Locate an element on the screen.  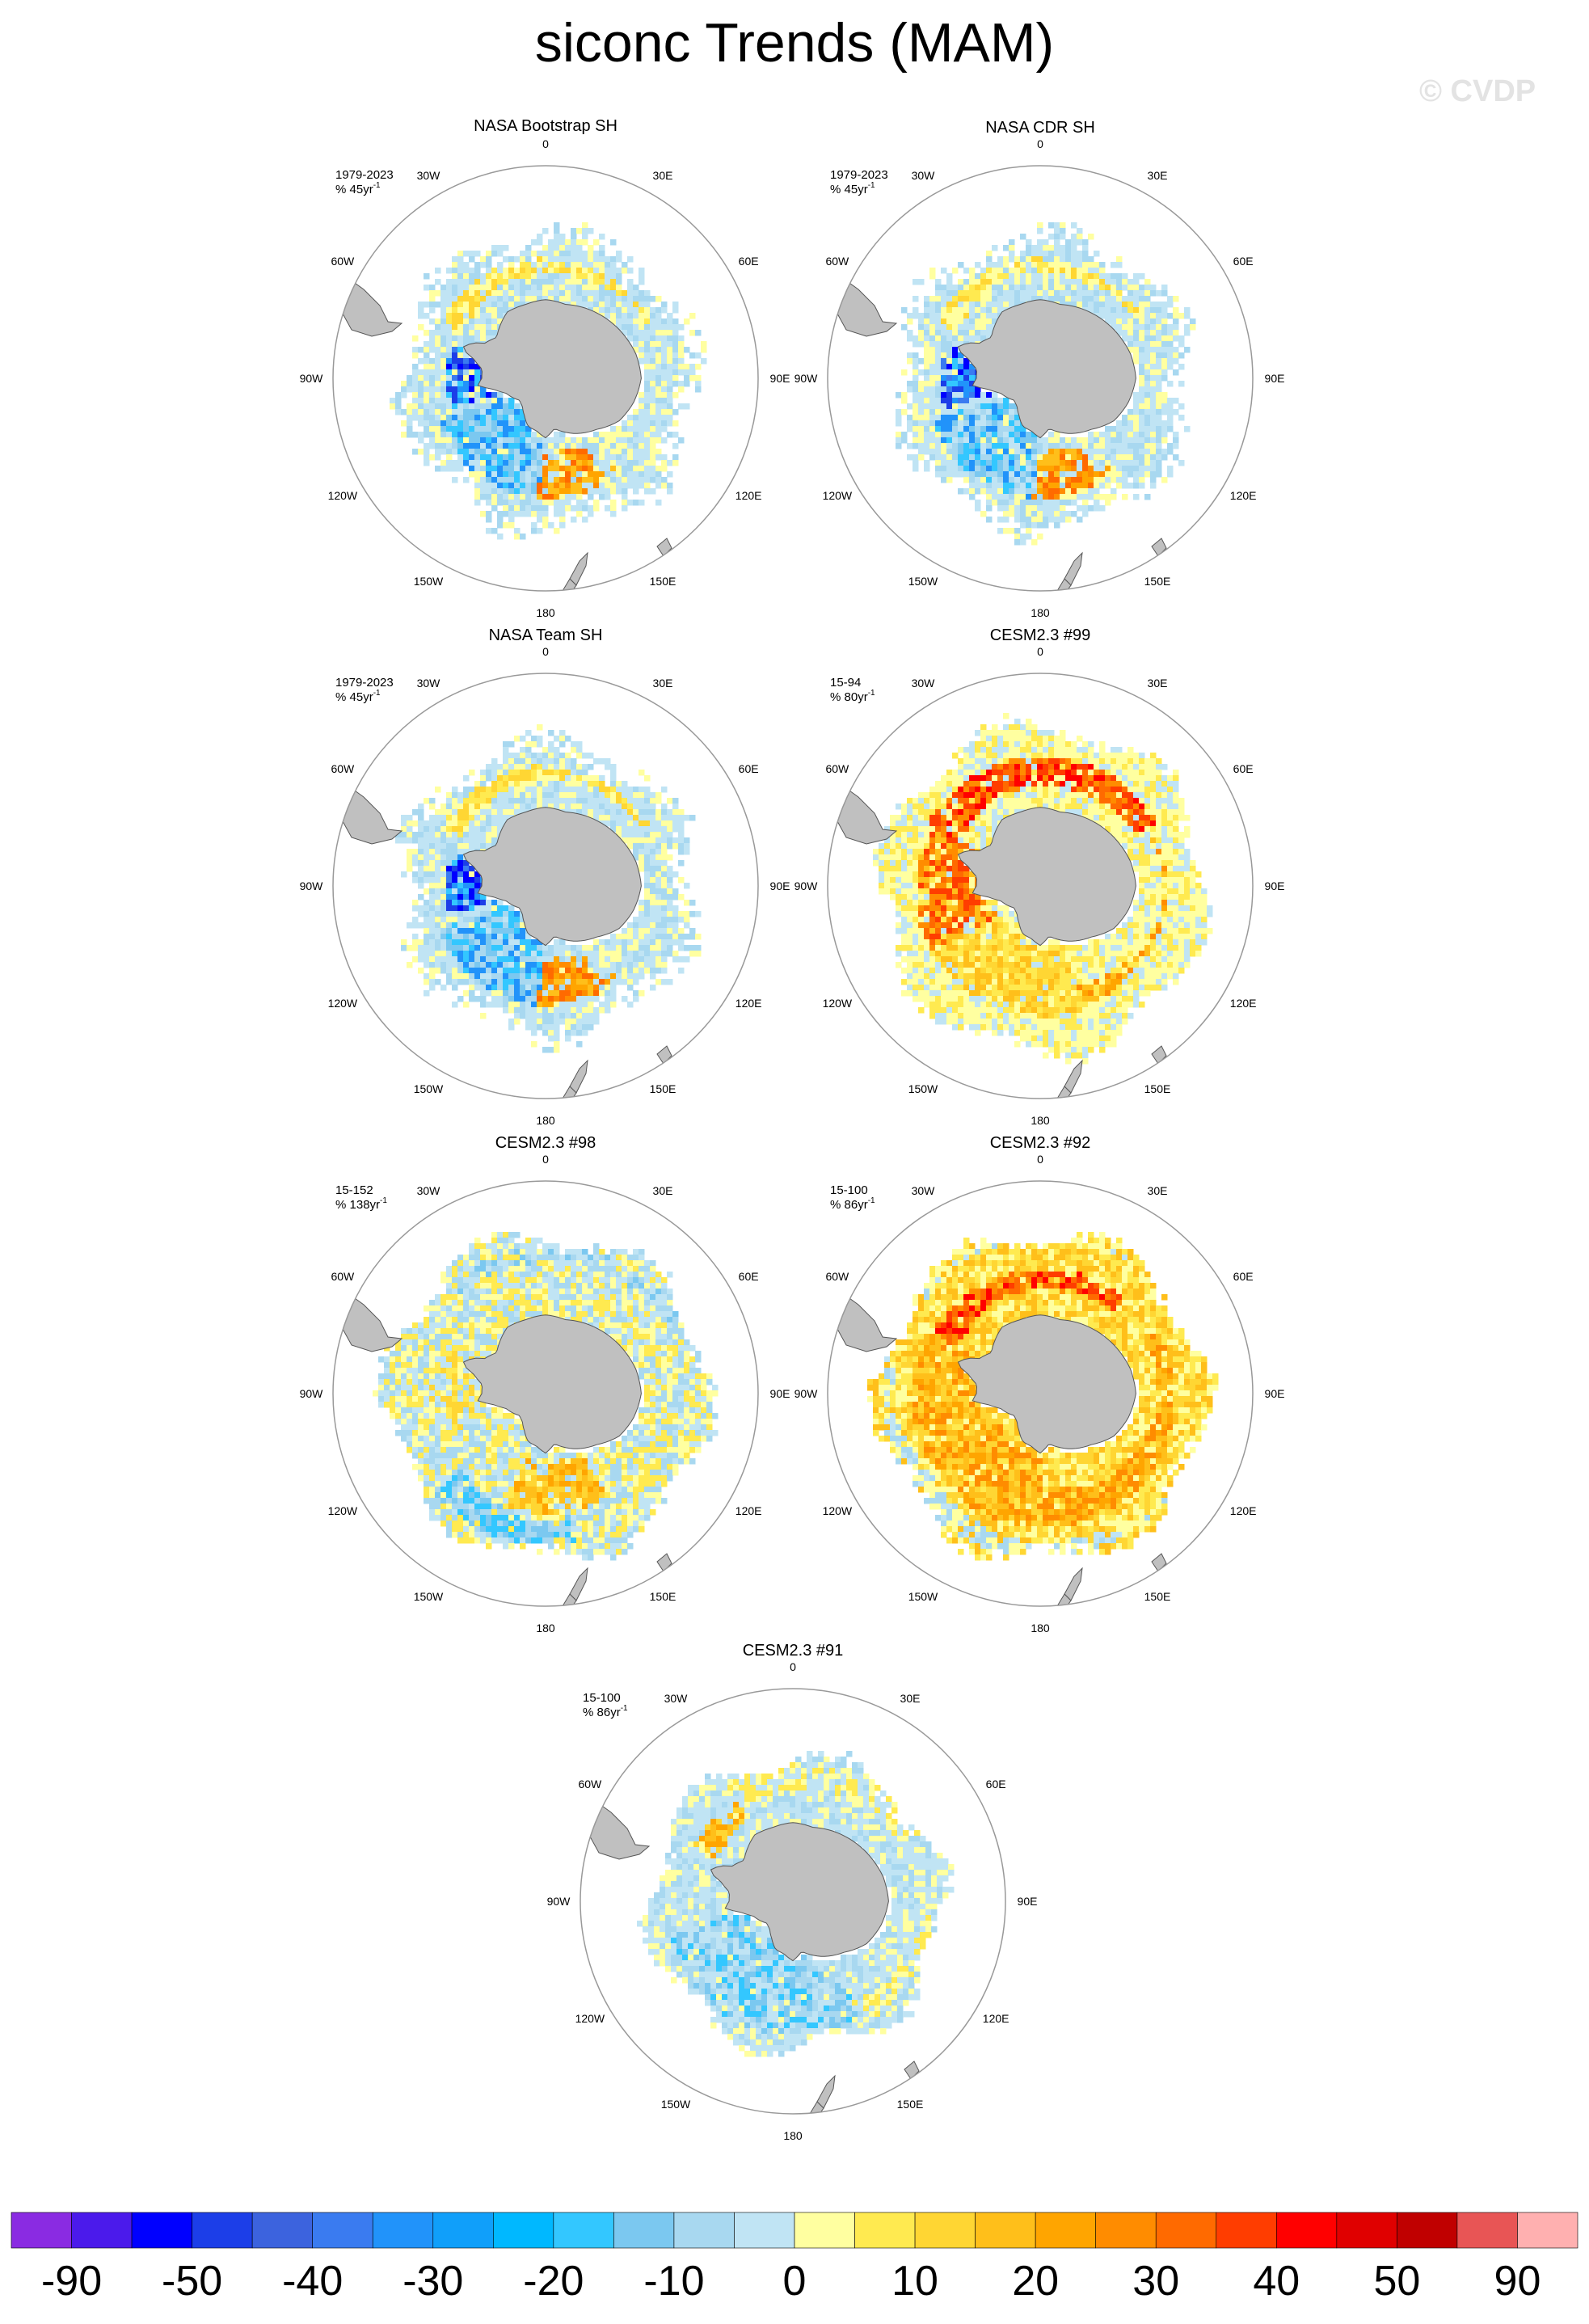
panel-period: 15-100 is located at coordinates (602, 1698).